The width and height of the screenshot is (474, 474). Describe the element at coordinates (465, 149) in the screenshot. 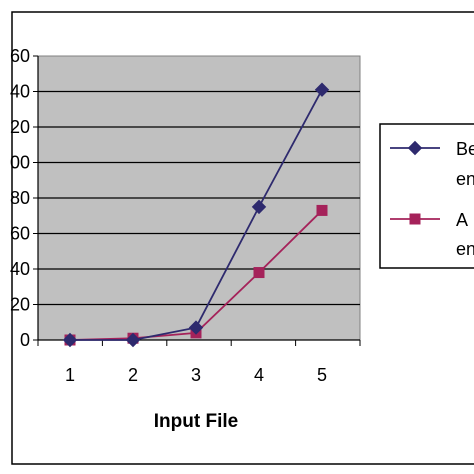

I see `legend-label: Be` at that location.